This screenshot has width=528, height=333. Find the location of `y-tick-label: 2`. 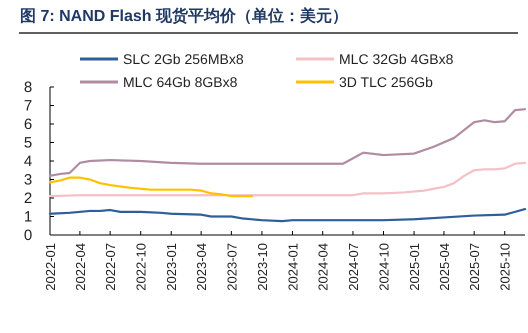

y-tick-label: 2 is located at coordinates (28, 198).